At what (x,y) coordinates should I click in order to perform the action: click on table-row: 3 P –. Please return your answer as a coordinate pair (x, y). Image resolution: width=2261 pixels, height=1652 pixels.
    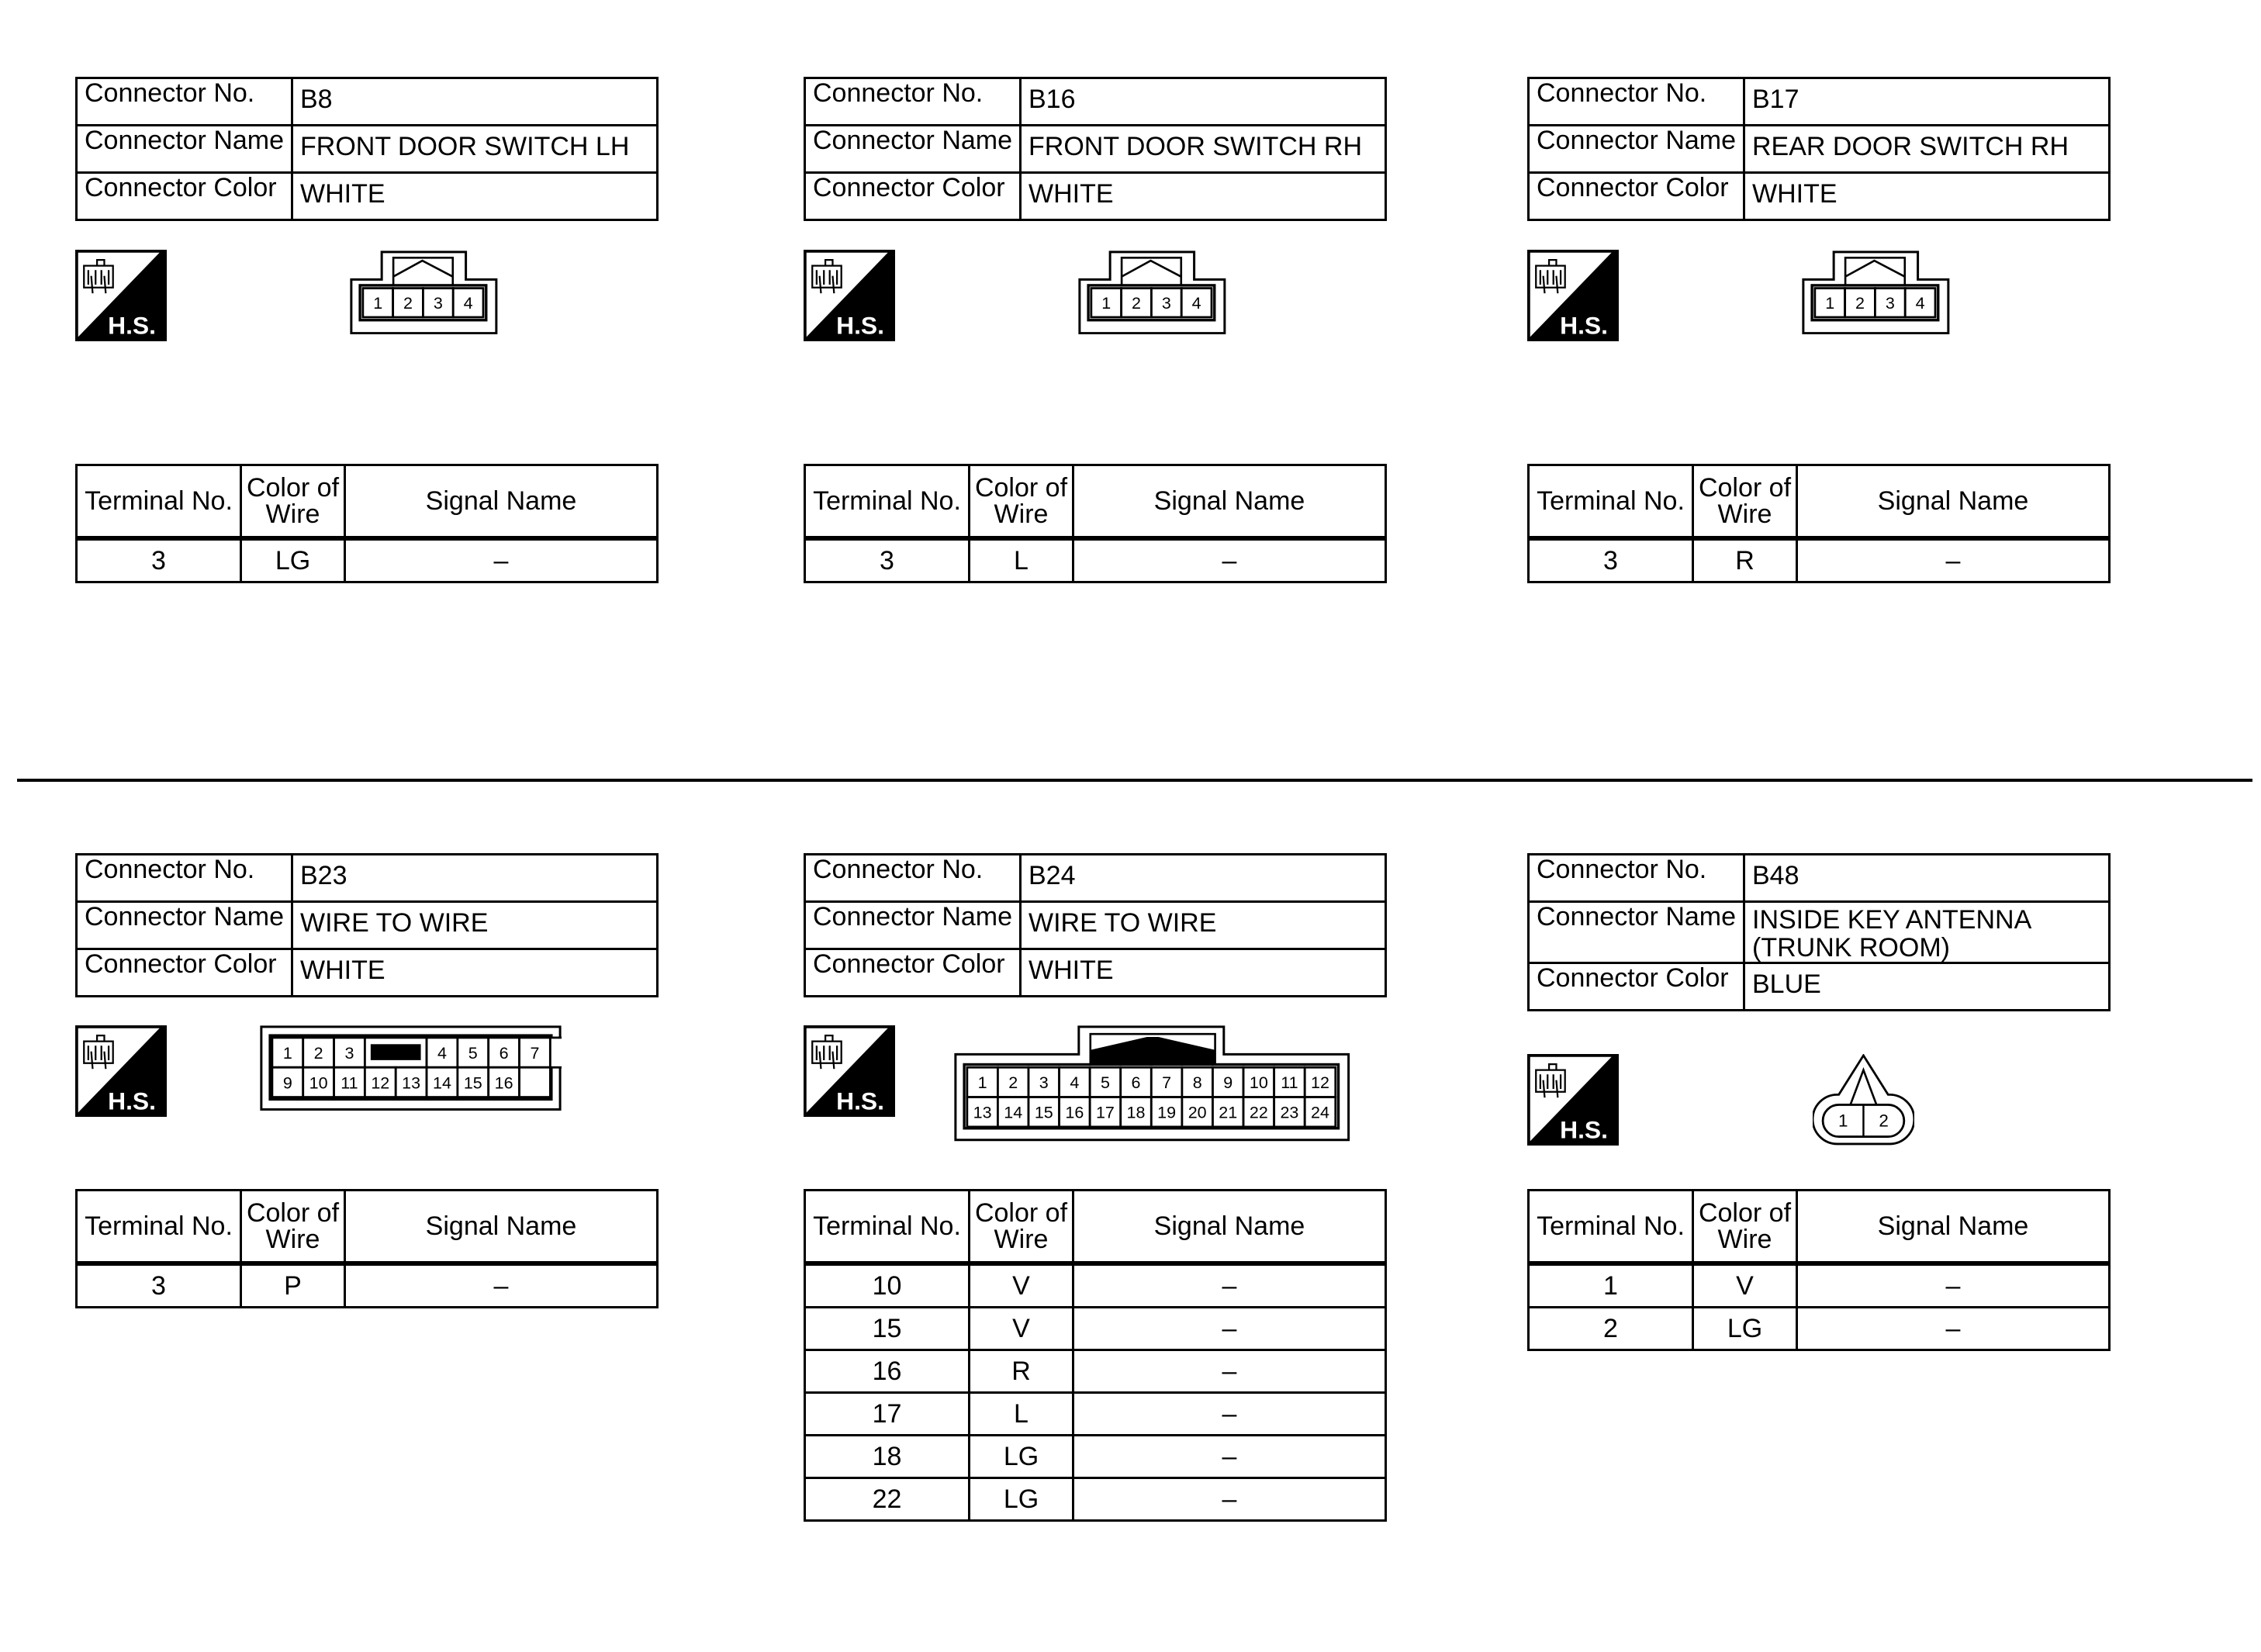
    Looking at the image, I should click on (367, 1285).